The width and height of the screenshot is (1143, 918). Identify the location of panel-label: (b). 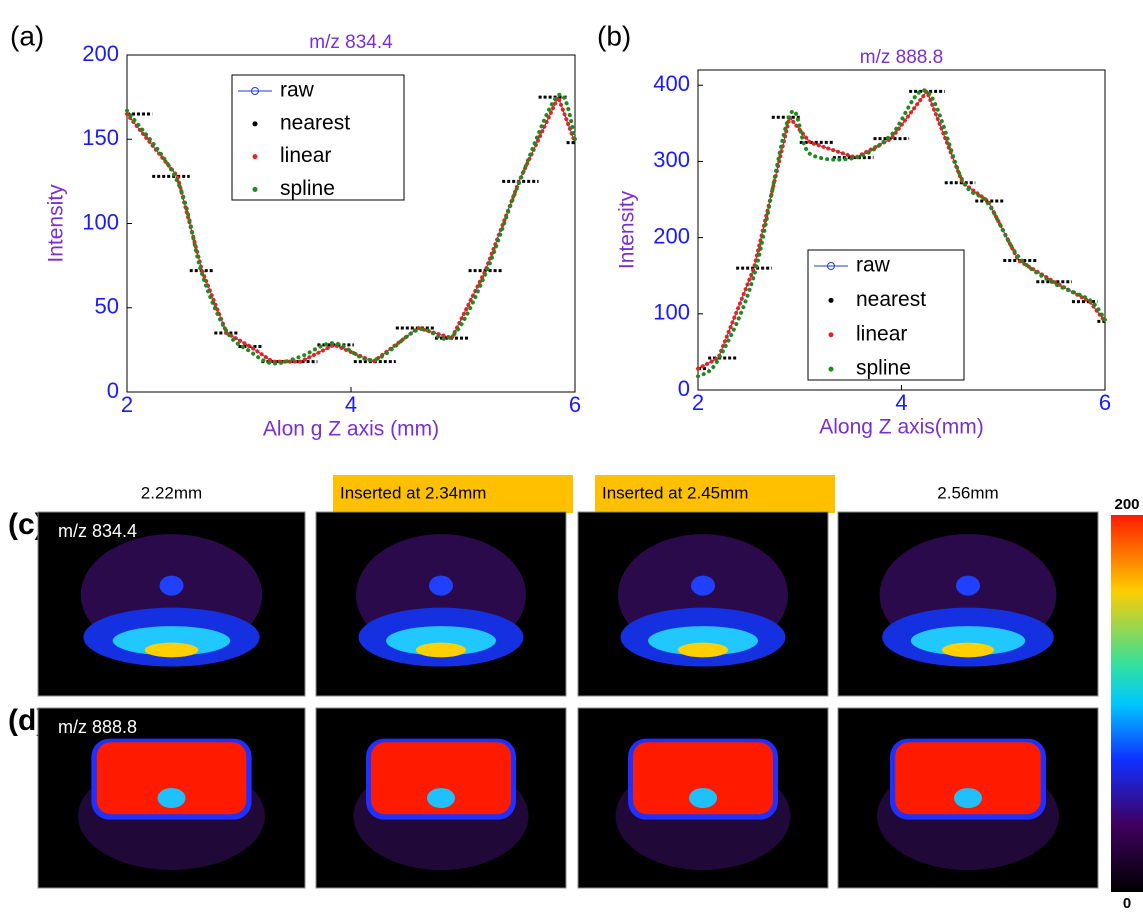
(614, 35).